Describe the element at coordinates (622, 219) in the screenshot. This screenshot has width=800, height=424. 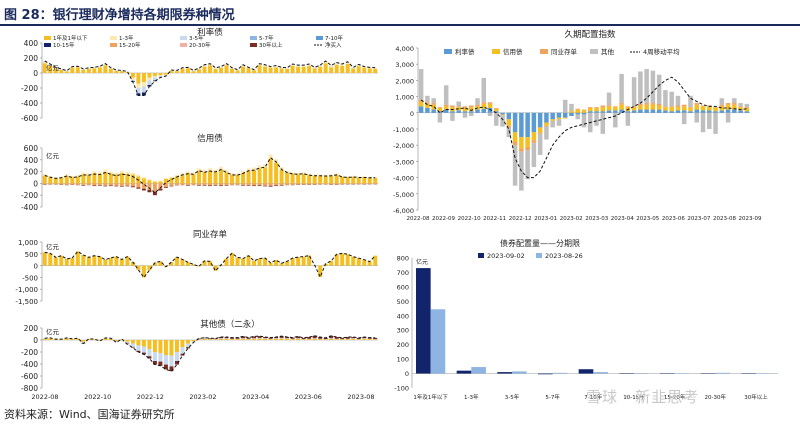
I see `x-tick-label: 2023-04` at that location.